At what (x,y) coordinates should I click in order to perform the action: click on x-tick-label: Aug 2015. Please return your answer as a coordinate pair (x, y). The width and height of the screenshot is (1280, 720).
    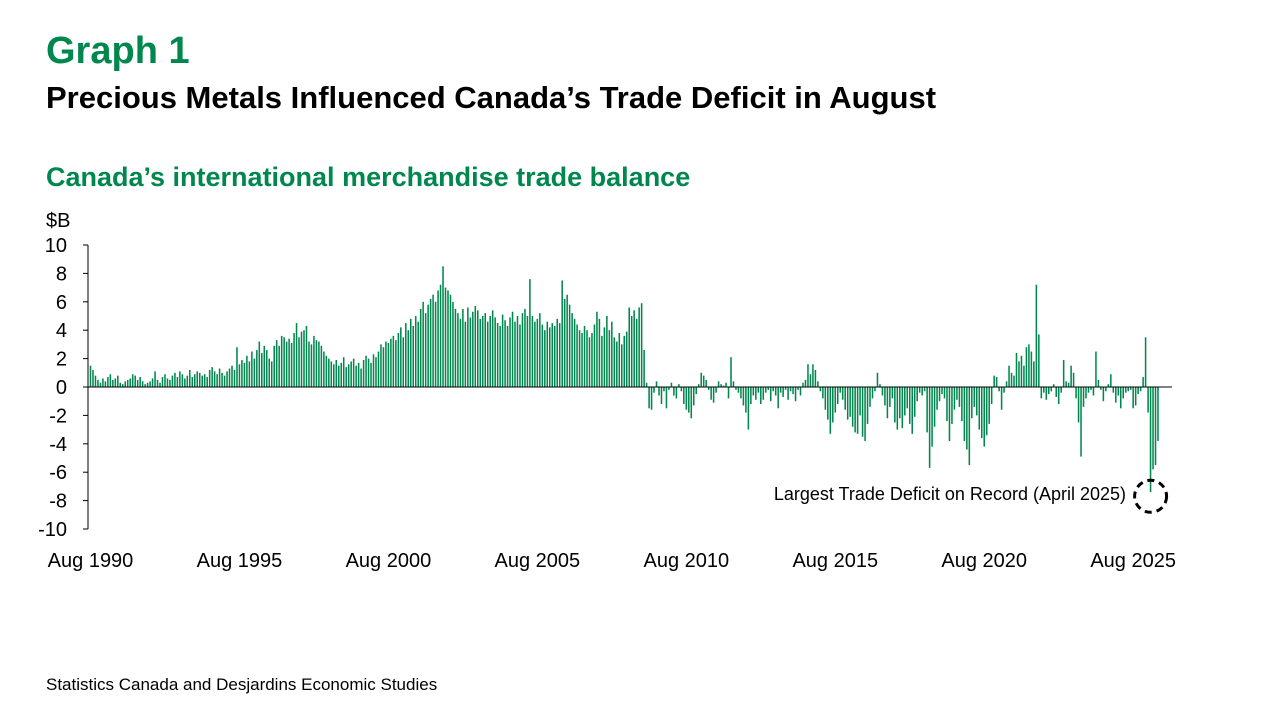
    Looking at the image, I should click on (835, 561).